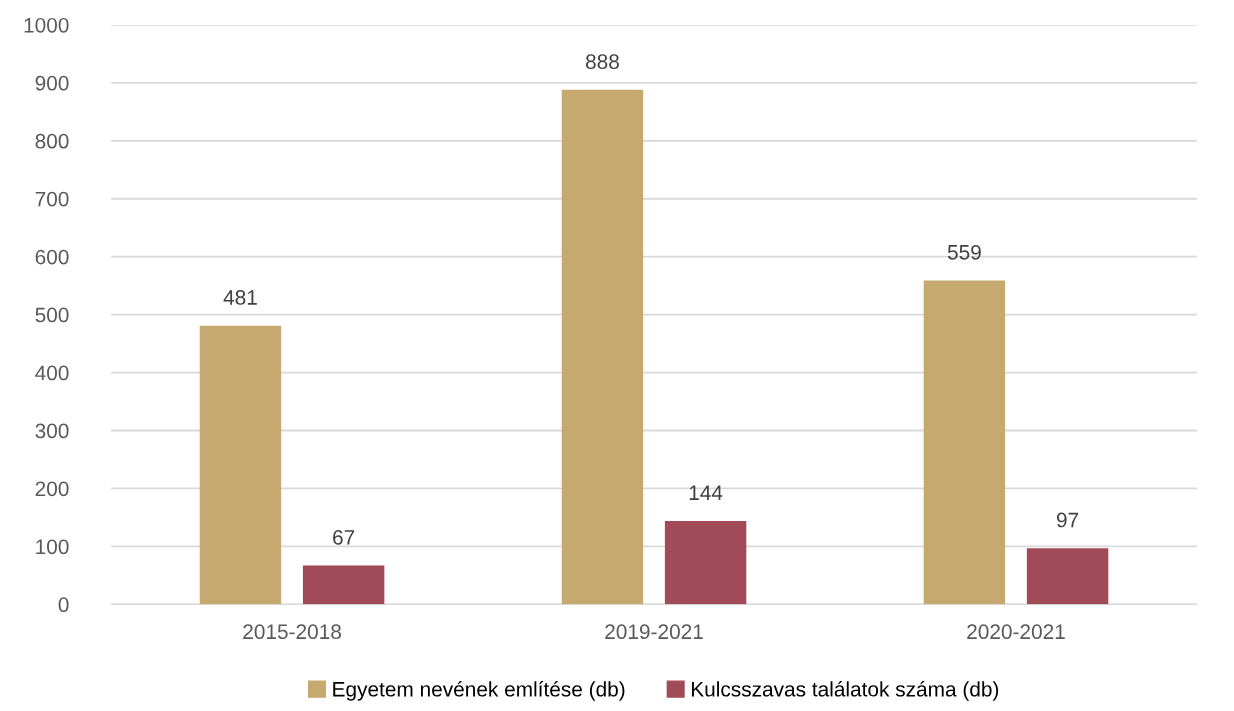 Image resolution: width=1234 pixels, height=711 pixels. What do you see at coordinates (52, 373) in the screenshot?
I see `y-tick-label: 400` at bounding box center [52, 373].